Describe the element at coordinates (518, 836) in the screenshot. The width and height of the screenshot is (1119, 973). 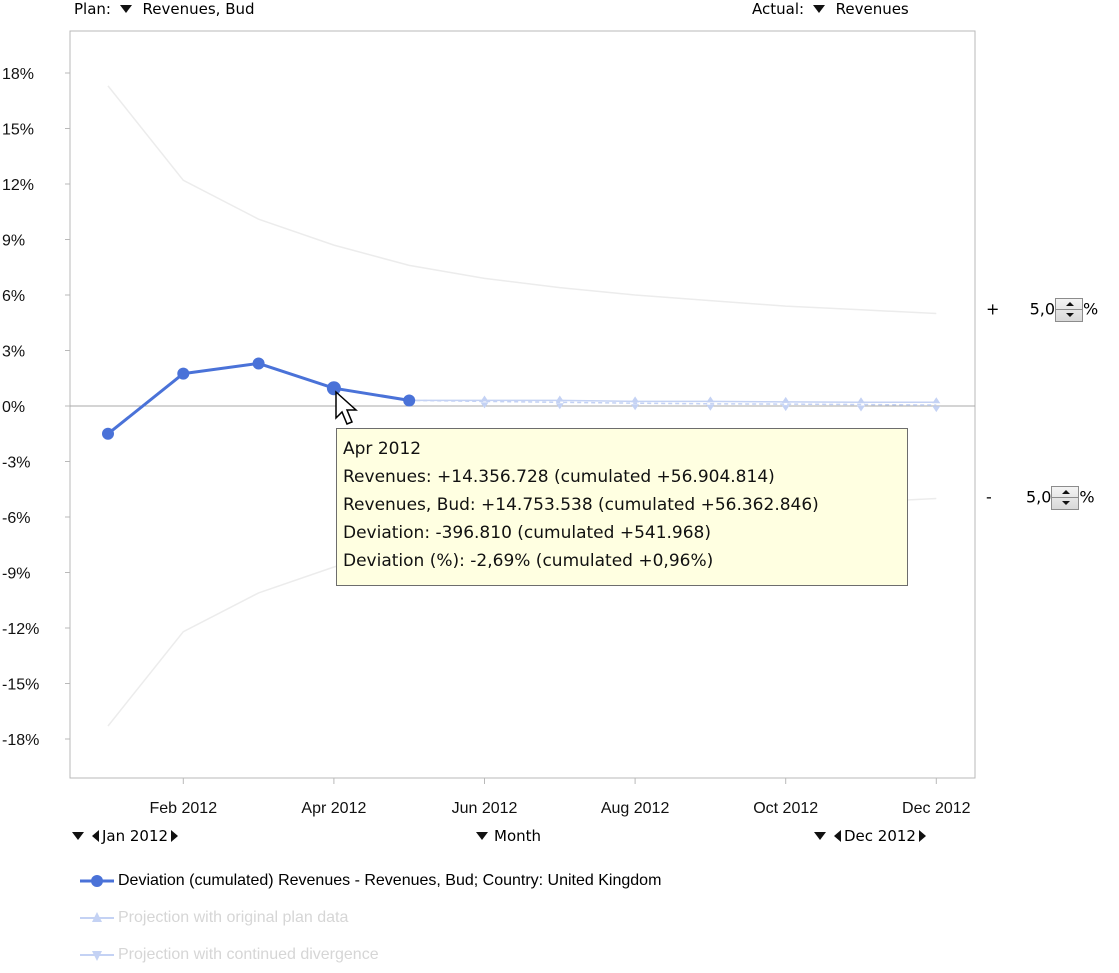
I see `granularity-value: Month` at that location.